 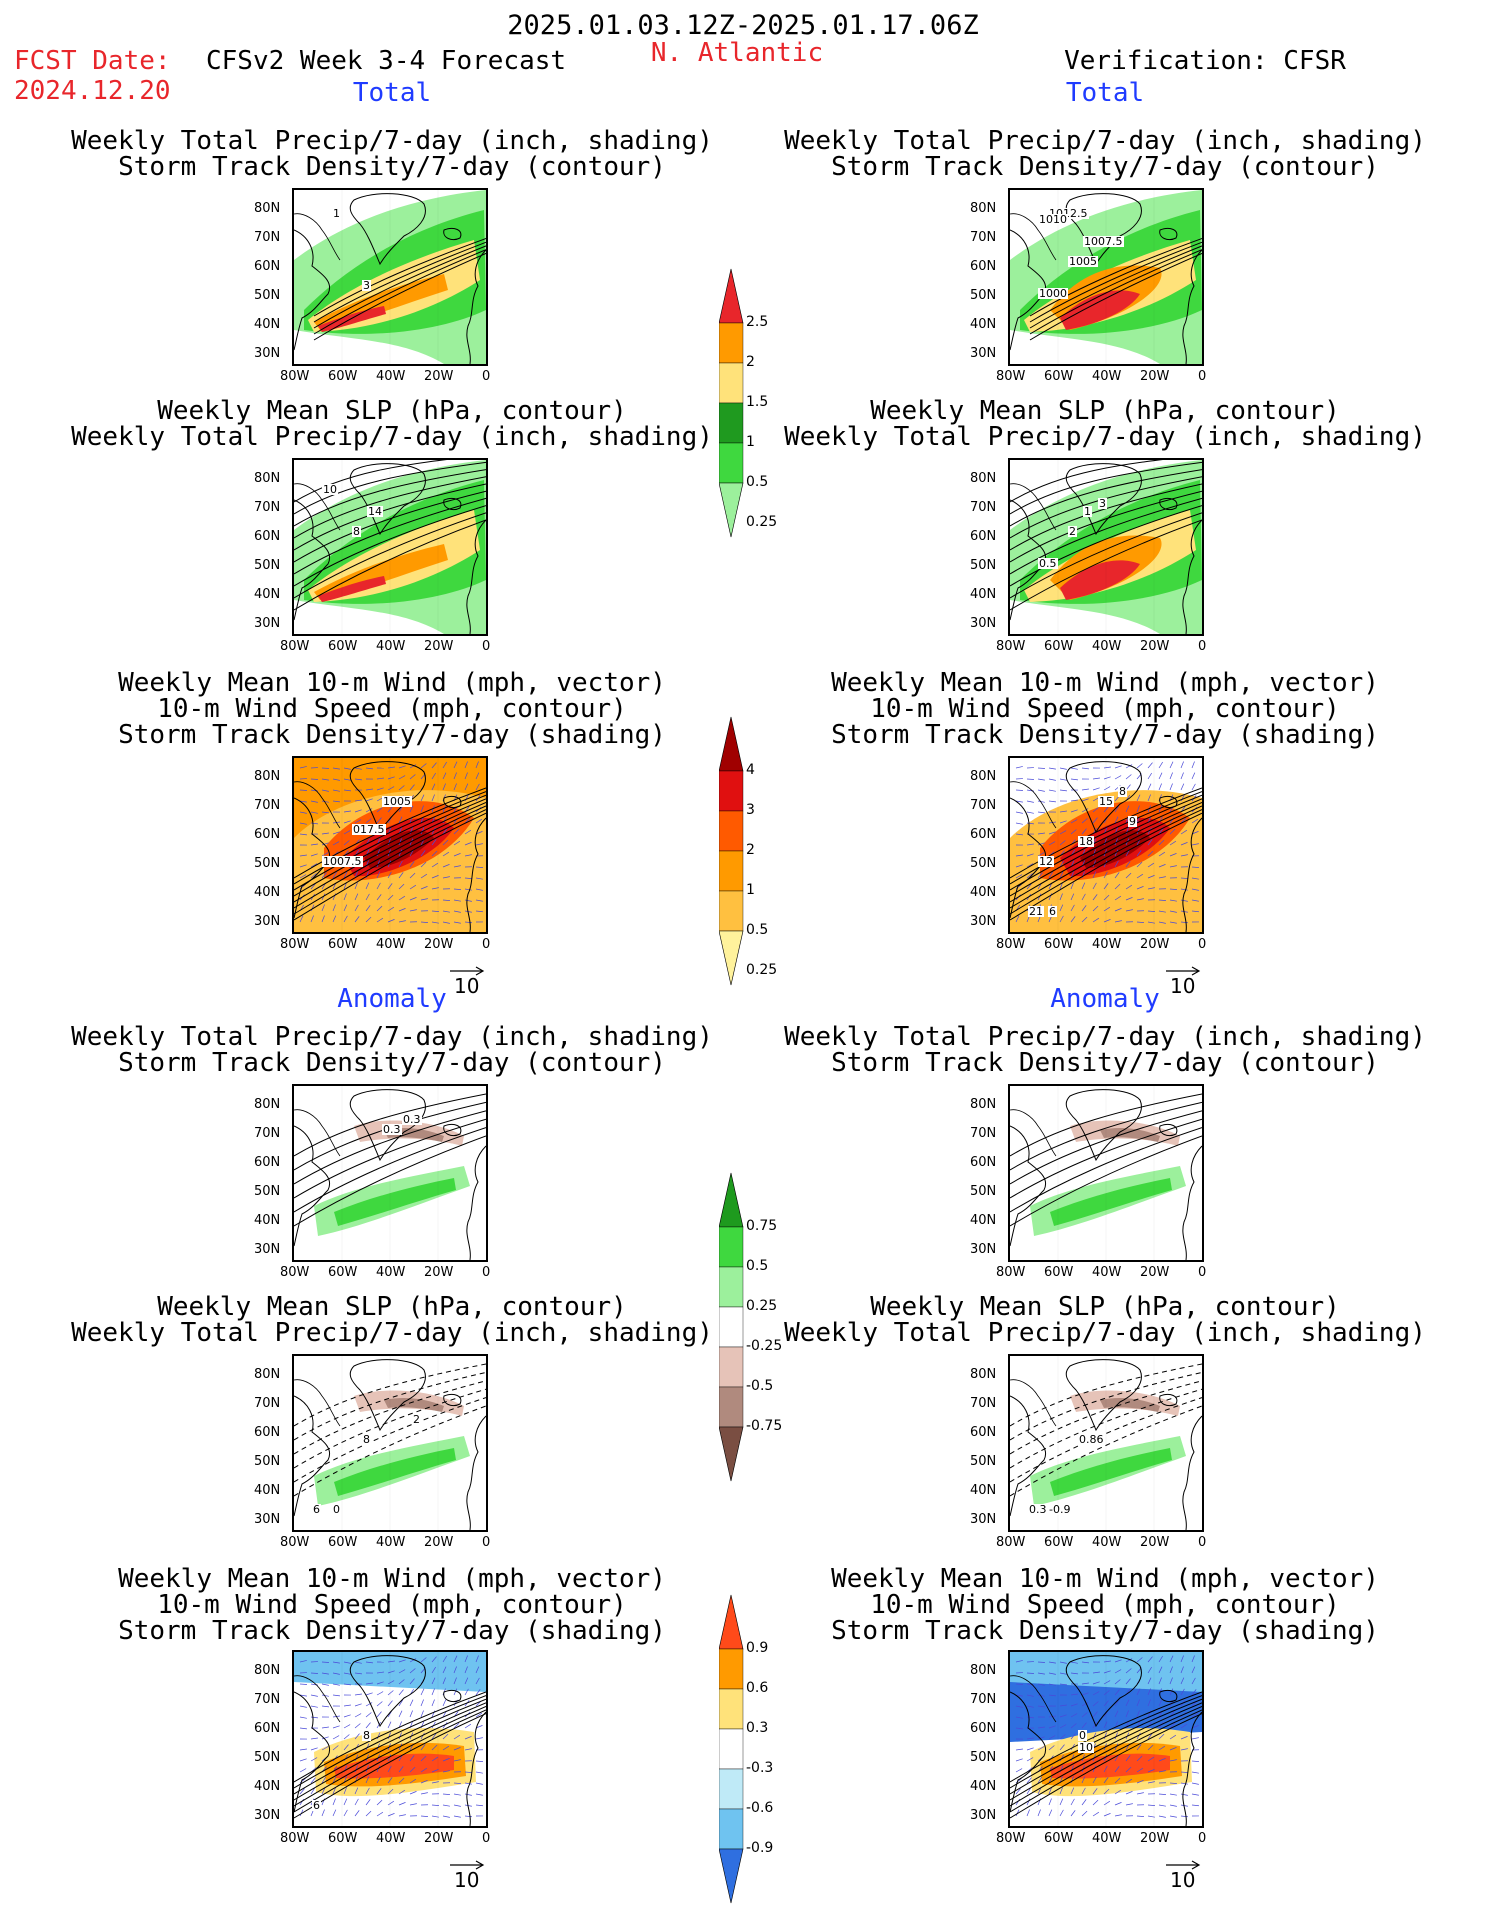 What do you see at coordinates (390, 1739) in the screenshot?
I see `map-panel-6-fcst` at bounding box center [390, 1739].